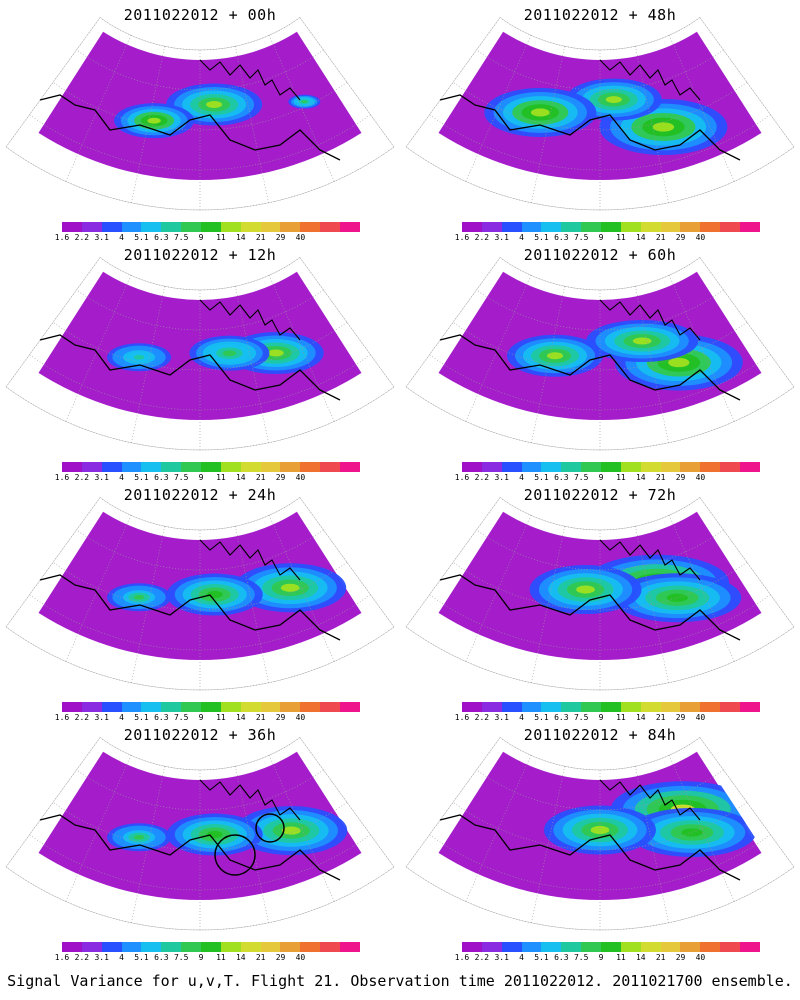 This screenshot has width=800, height=1000. What do you see at coordinates (200, 255) in the screenshot?
I see `panel-title: 2011022012 + 12h` at bounding box center [200, 255].